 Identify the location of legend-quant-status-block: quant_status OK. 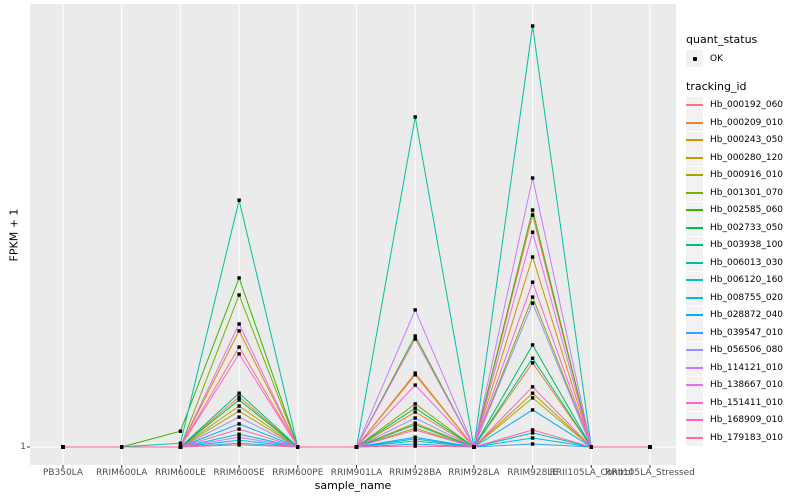
(743, 50).